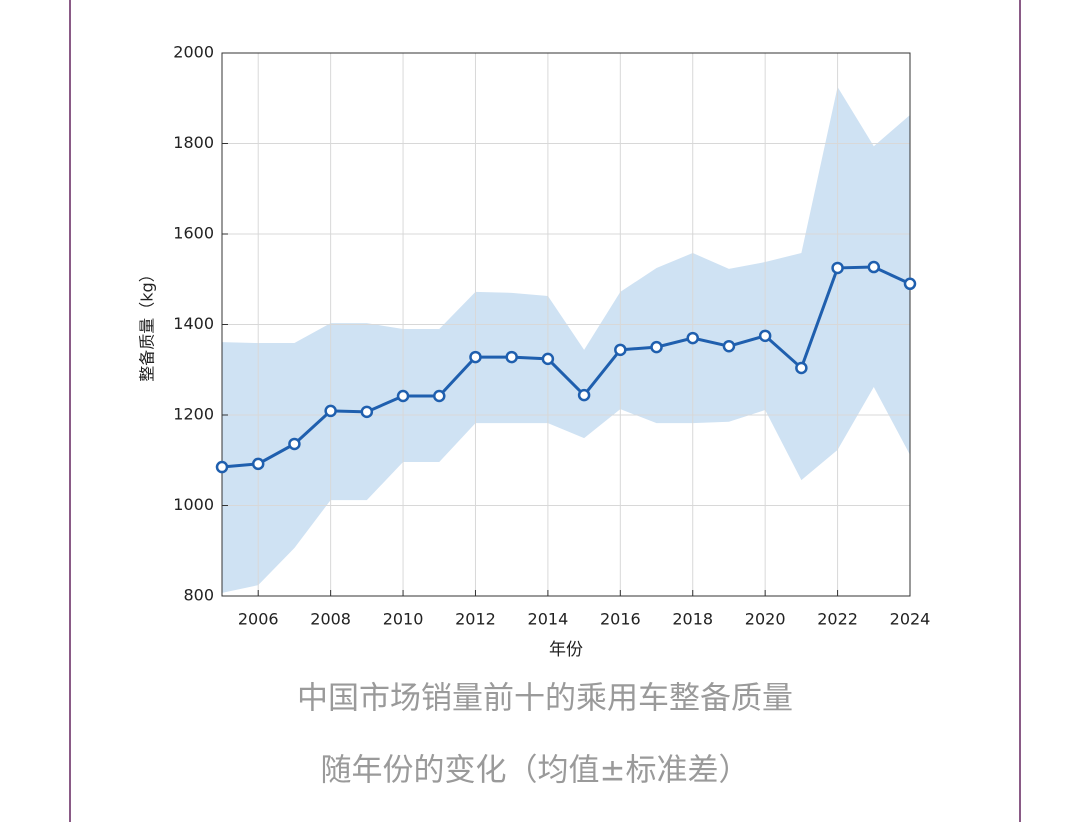 Image resolution: width=1084 pixels, height=822 pixels. I want to click on y-tick-label: 1000, so click(193, 504).